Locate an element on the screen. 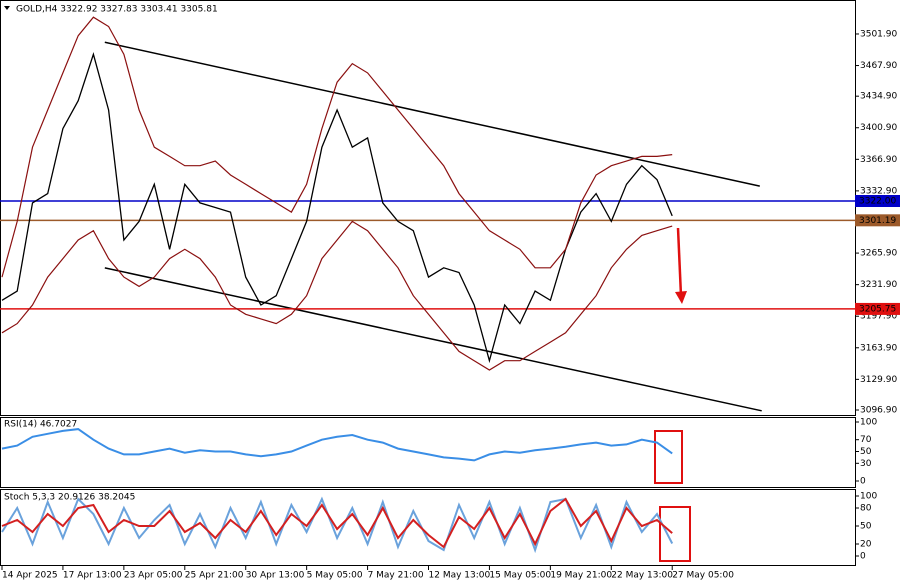 The image size is (900, 583). y-tick-label: 3129.90 is located at coordinates (878, 380).